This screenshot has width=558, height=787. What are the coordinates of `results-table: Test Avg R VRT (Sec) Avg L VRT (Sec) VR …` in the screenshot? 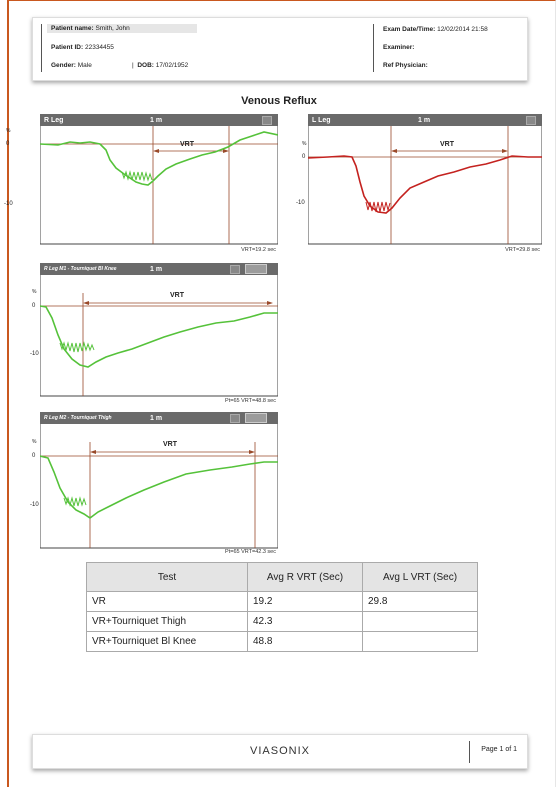 It's located at (282, 607).